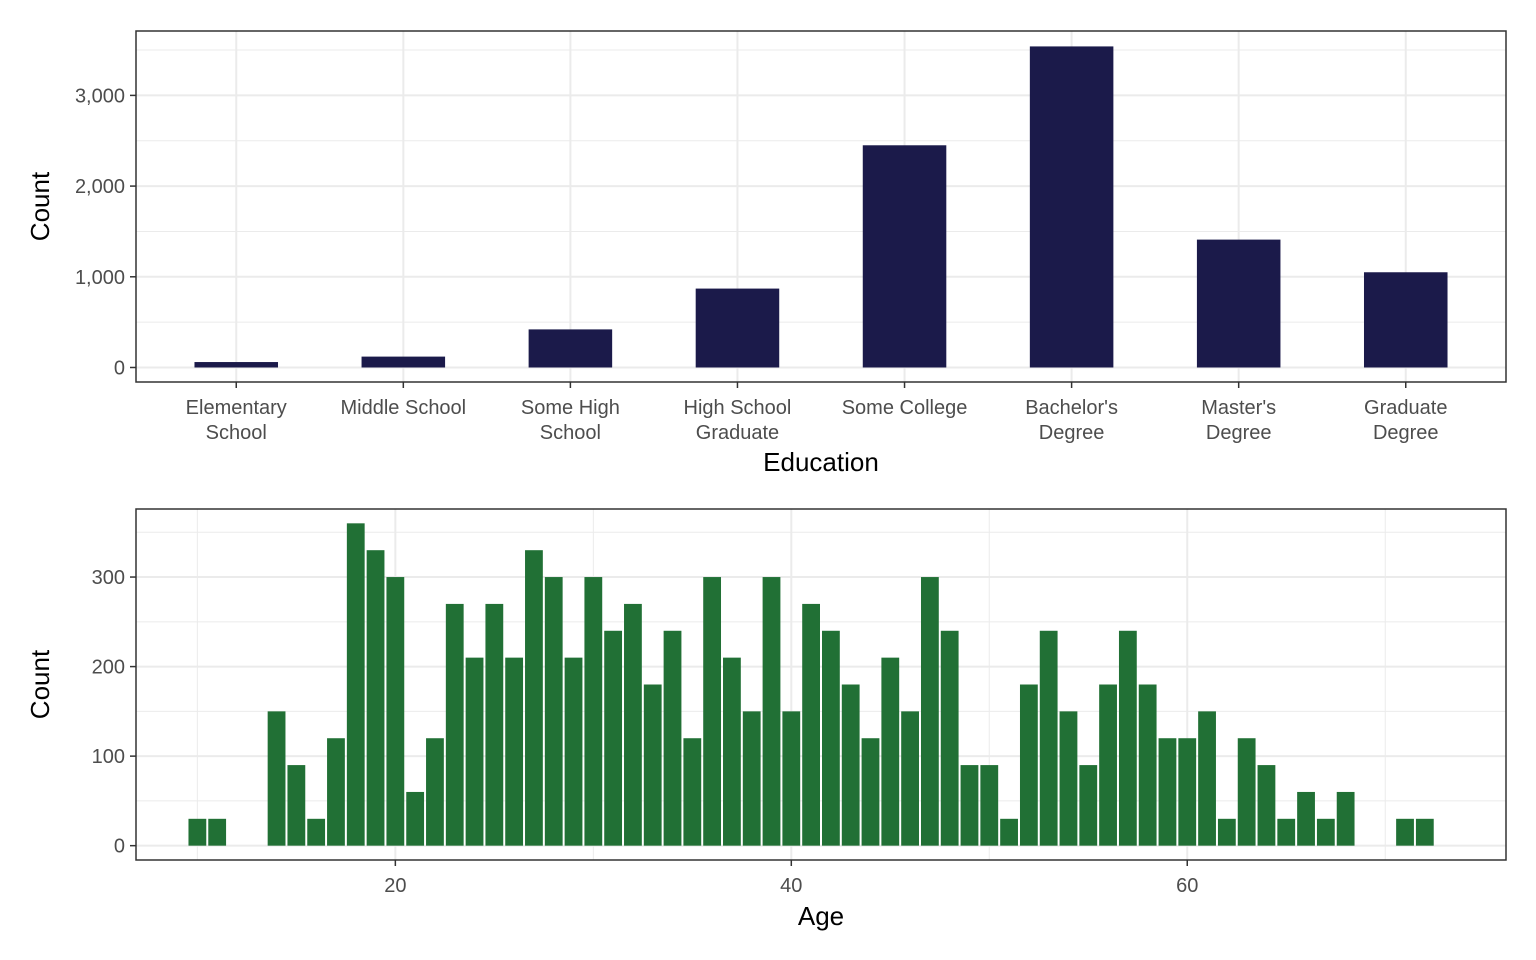 Image resolution: width=1536 pixels, height=960 pixels. Describe the element at coordinates (108, 668) in the screenshot. I see `y-tick-label: 200` at that location.